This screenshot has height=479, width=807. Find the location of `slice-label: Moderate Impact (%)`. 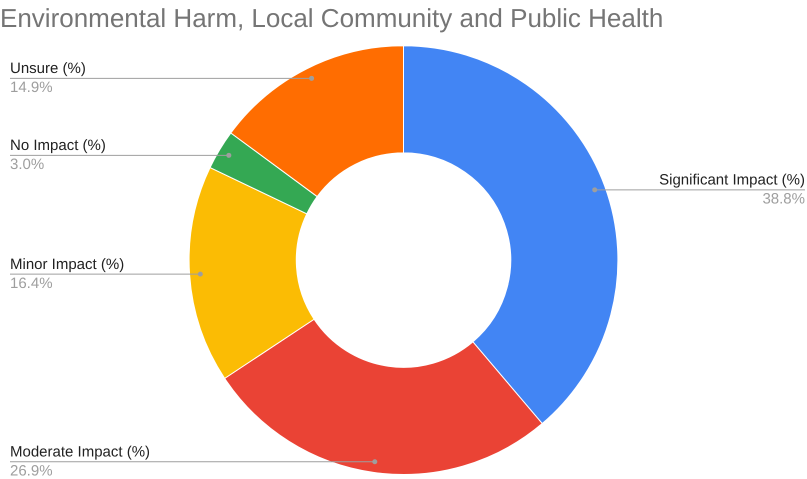

slice-label: Moderate Impact (%) is located at coordinates (80, 451).